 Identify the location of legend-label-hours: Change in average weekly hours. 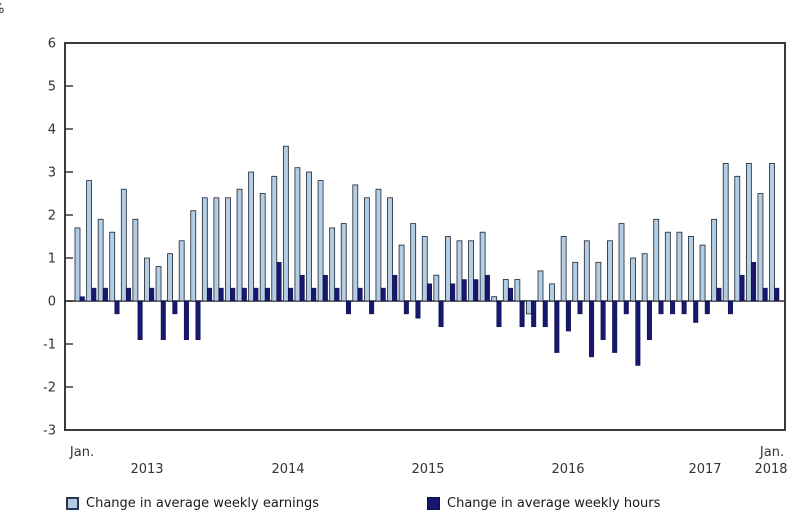
(554, 503).